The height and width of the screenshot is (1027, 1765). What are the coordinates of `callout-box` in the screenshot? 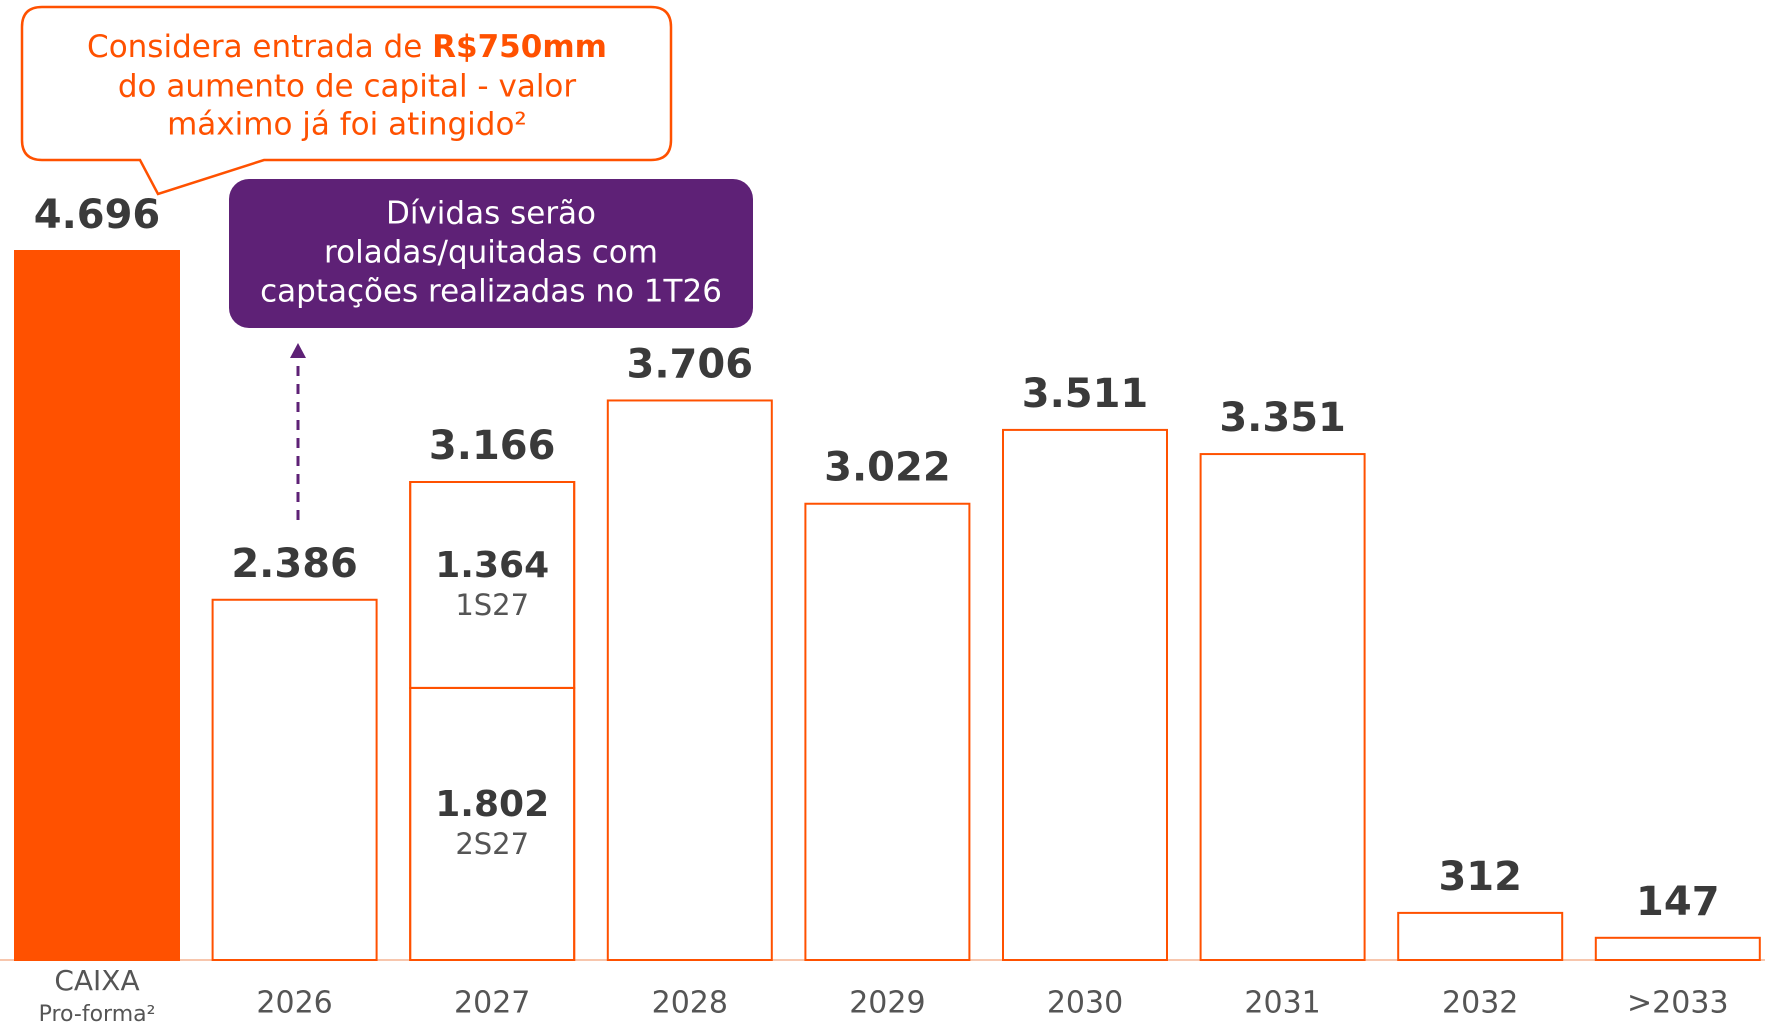 It's located at (346, 100).